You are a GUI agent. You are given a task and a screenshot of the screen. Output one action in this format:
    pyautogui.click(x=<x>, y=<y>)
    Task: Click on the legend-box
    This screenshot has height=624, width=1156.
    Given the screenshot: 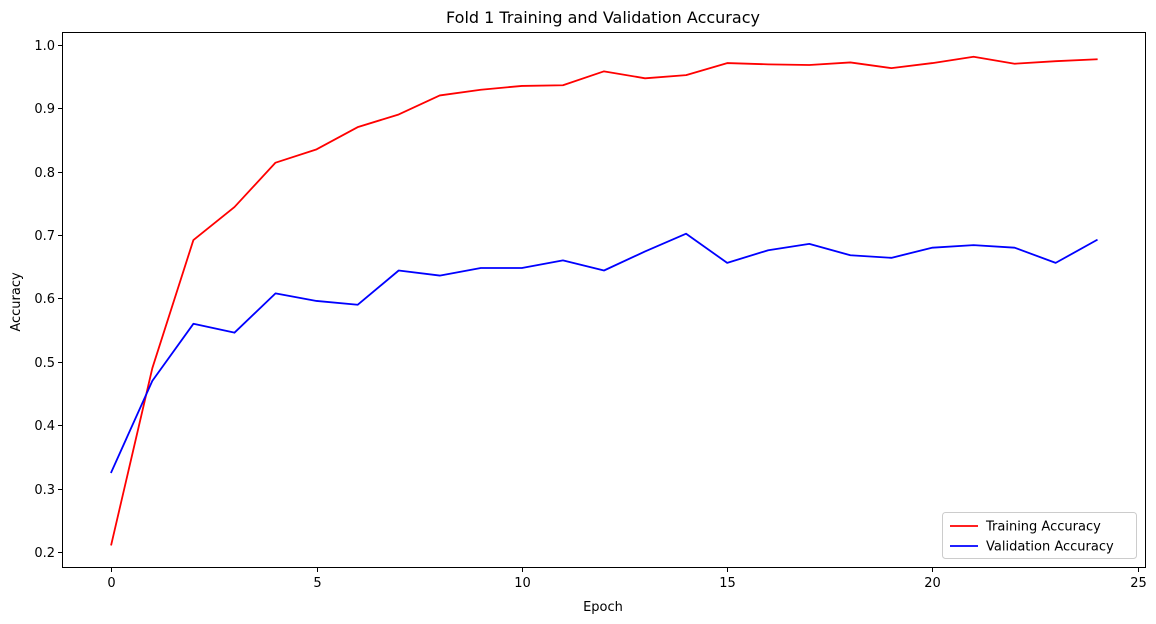 What is the action you would take?
    pyautogui.click(x=1039, y=535)
    